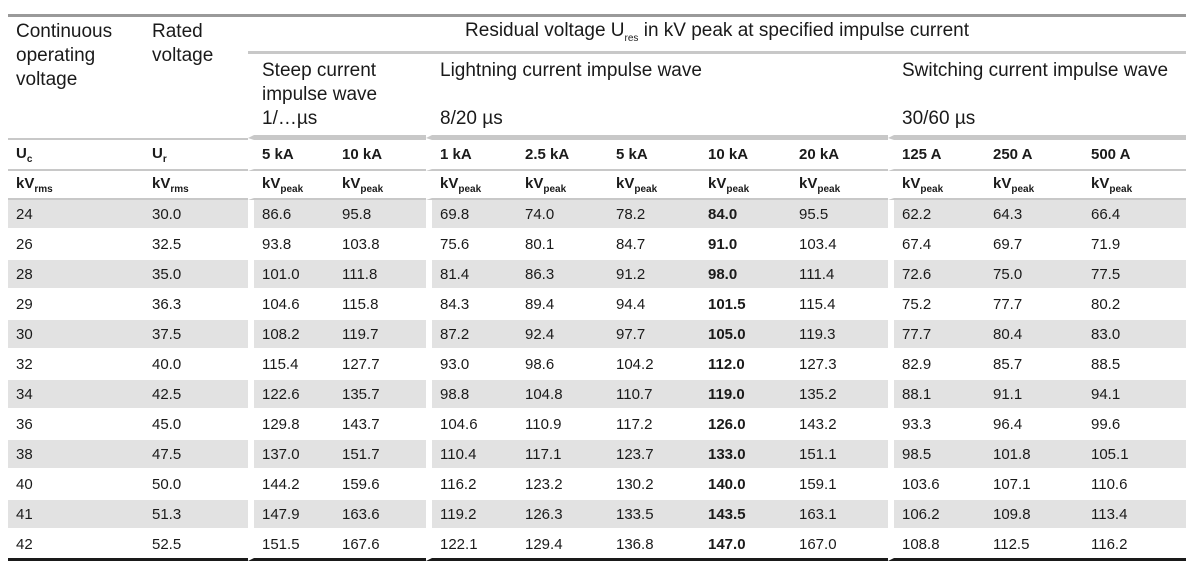  What do you see at coordinates (839, 485) in the screenshot?
I see `table-cell: 159.1` at bounding box center [839, 485].